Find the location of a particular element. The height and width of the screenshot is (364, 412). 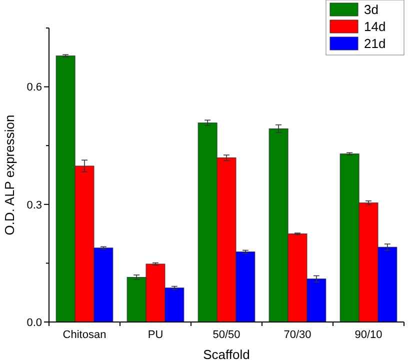

x-tick-label: 70/30 is located at coordinates (298, 335).